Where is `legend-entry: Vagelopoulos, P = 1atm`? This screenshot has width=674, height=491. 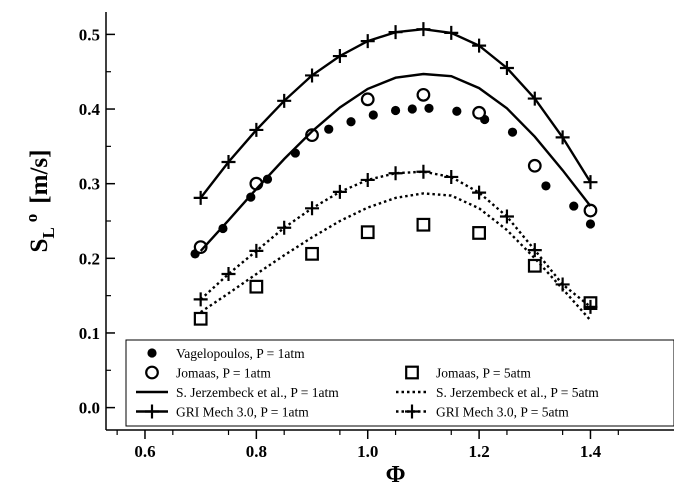
legend-entry: Vagelopoulos, P = 1atm is located at coordinates (226, 353).